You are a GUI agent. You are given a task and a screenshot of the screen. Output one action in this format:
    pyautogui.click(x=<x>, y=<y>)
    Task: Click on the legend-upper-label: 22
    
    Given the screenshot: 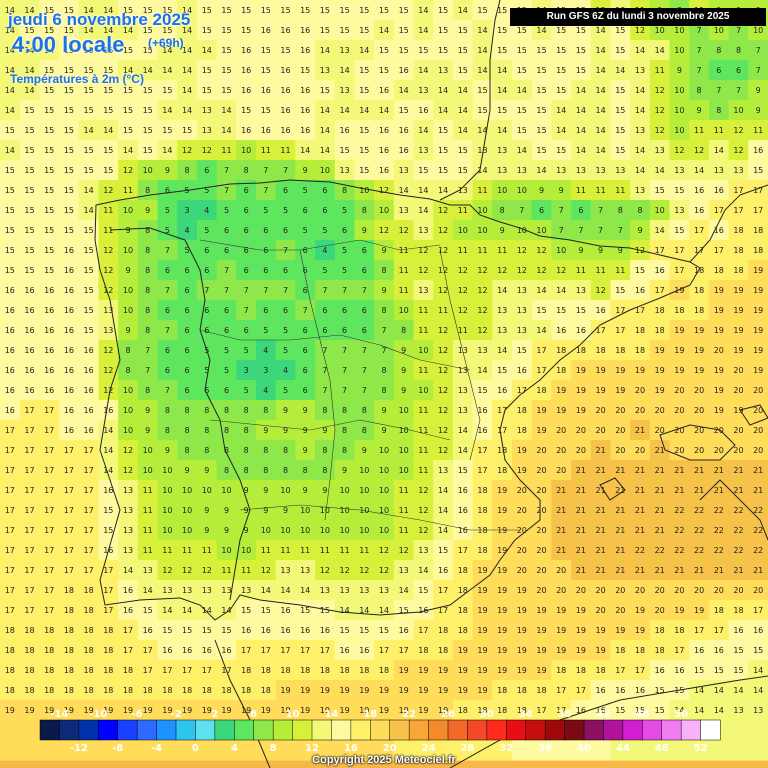 What is the action you would take?
    pyautogui.click(x=409, y=714)
    